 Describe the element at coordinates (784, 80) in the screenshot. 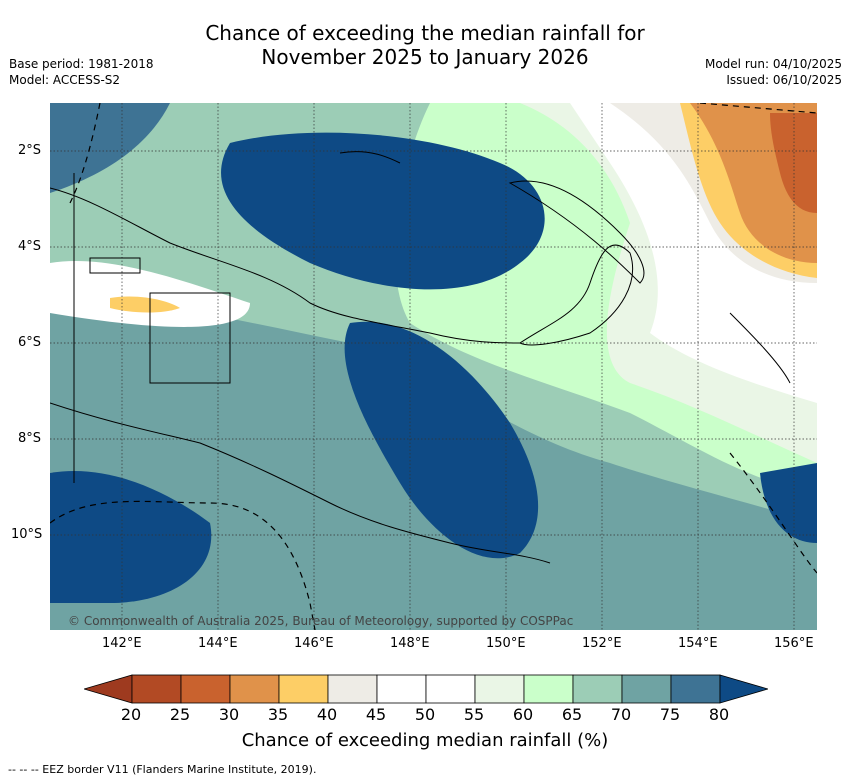

I see `issued-label: Issued: 06/10/2025` at that location.